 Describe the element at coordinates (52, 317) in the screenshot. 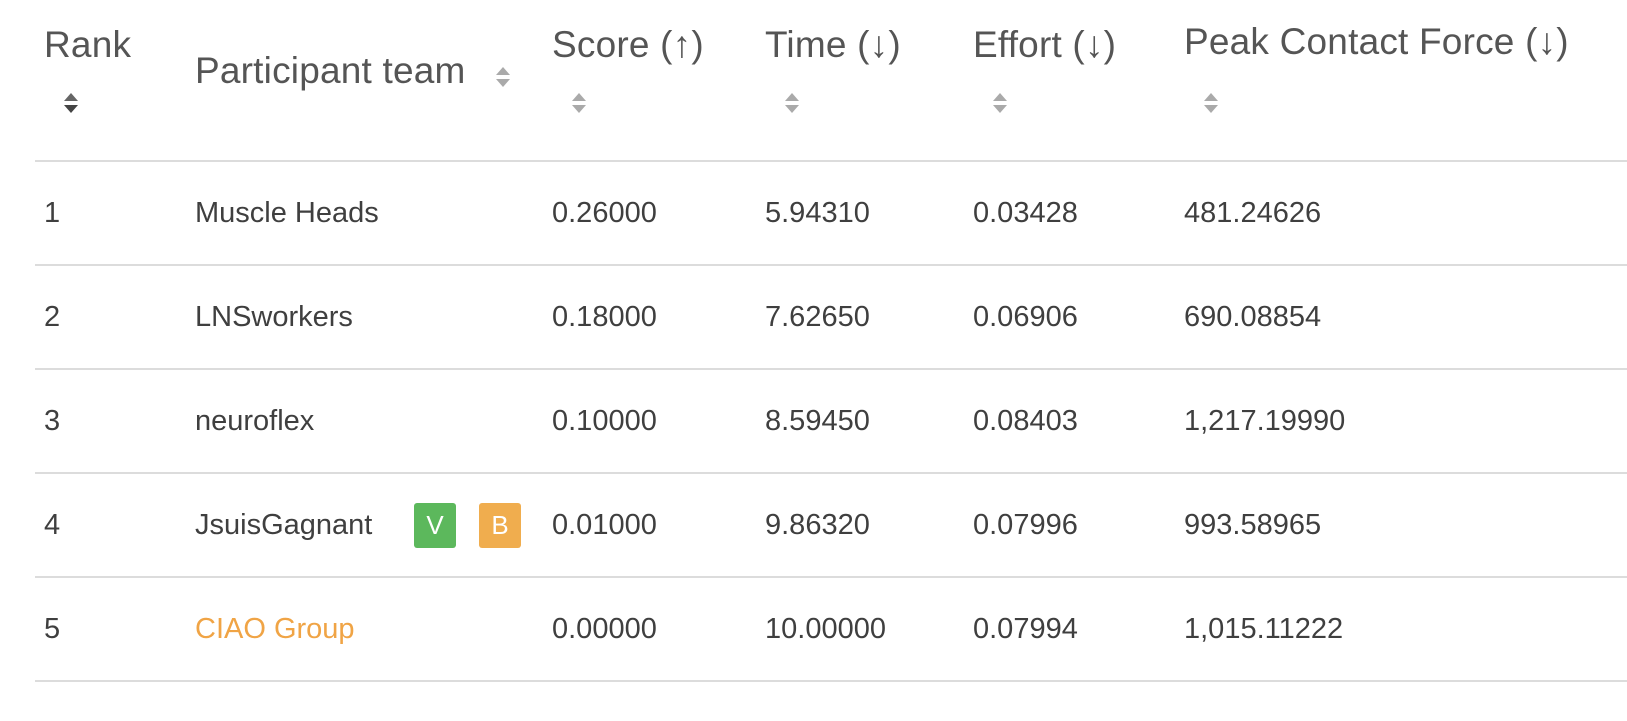

I see `rank-cell: 2` at that location.